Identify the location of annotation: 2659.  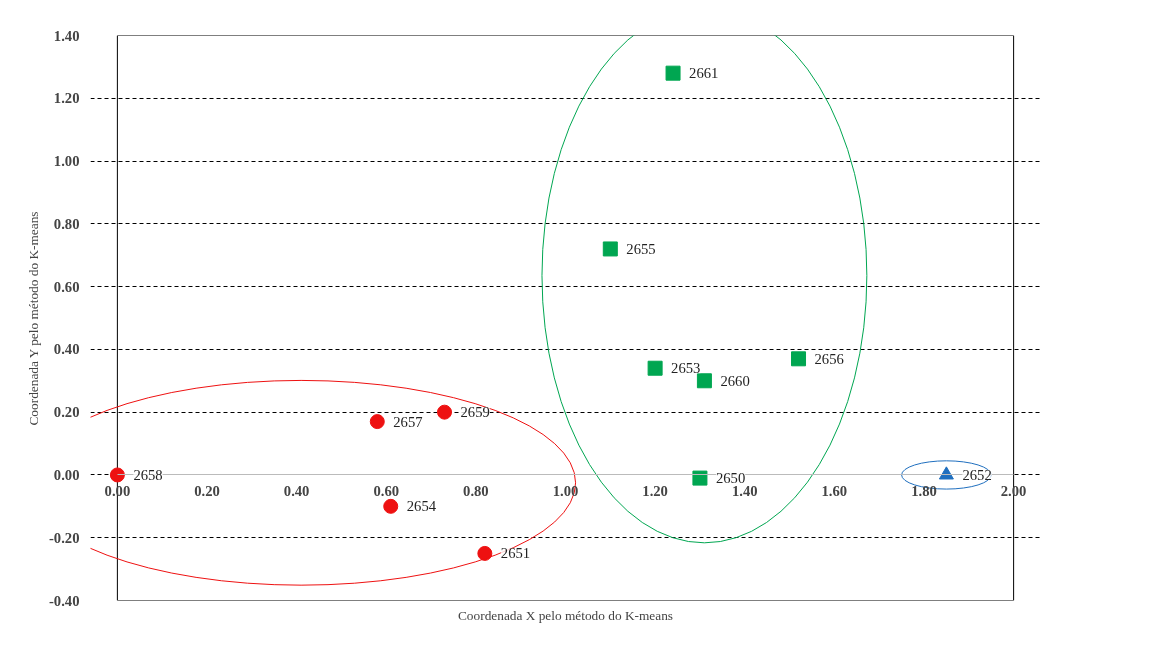
(475, 412).